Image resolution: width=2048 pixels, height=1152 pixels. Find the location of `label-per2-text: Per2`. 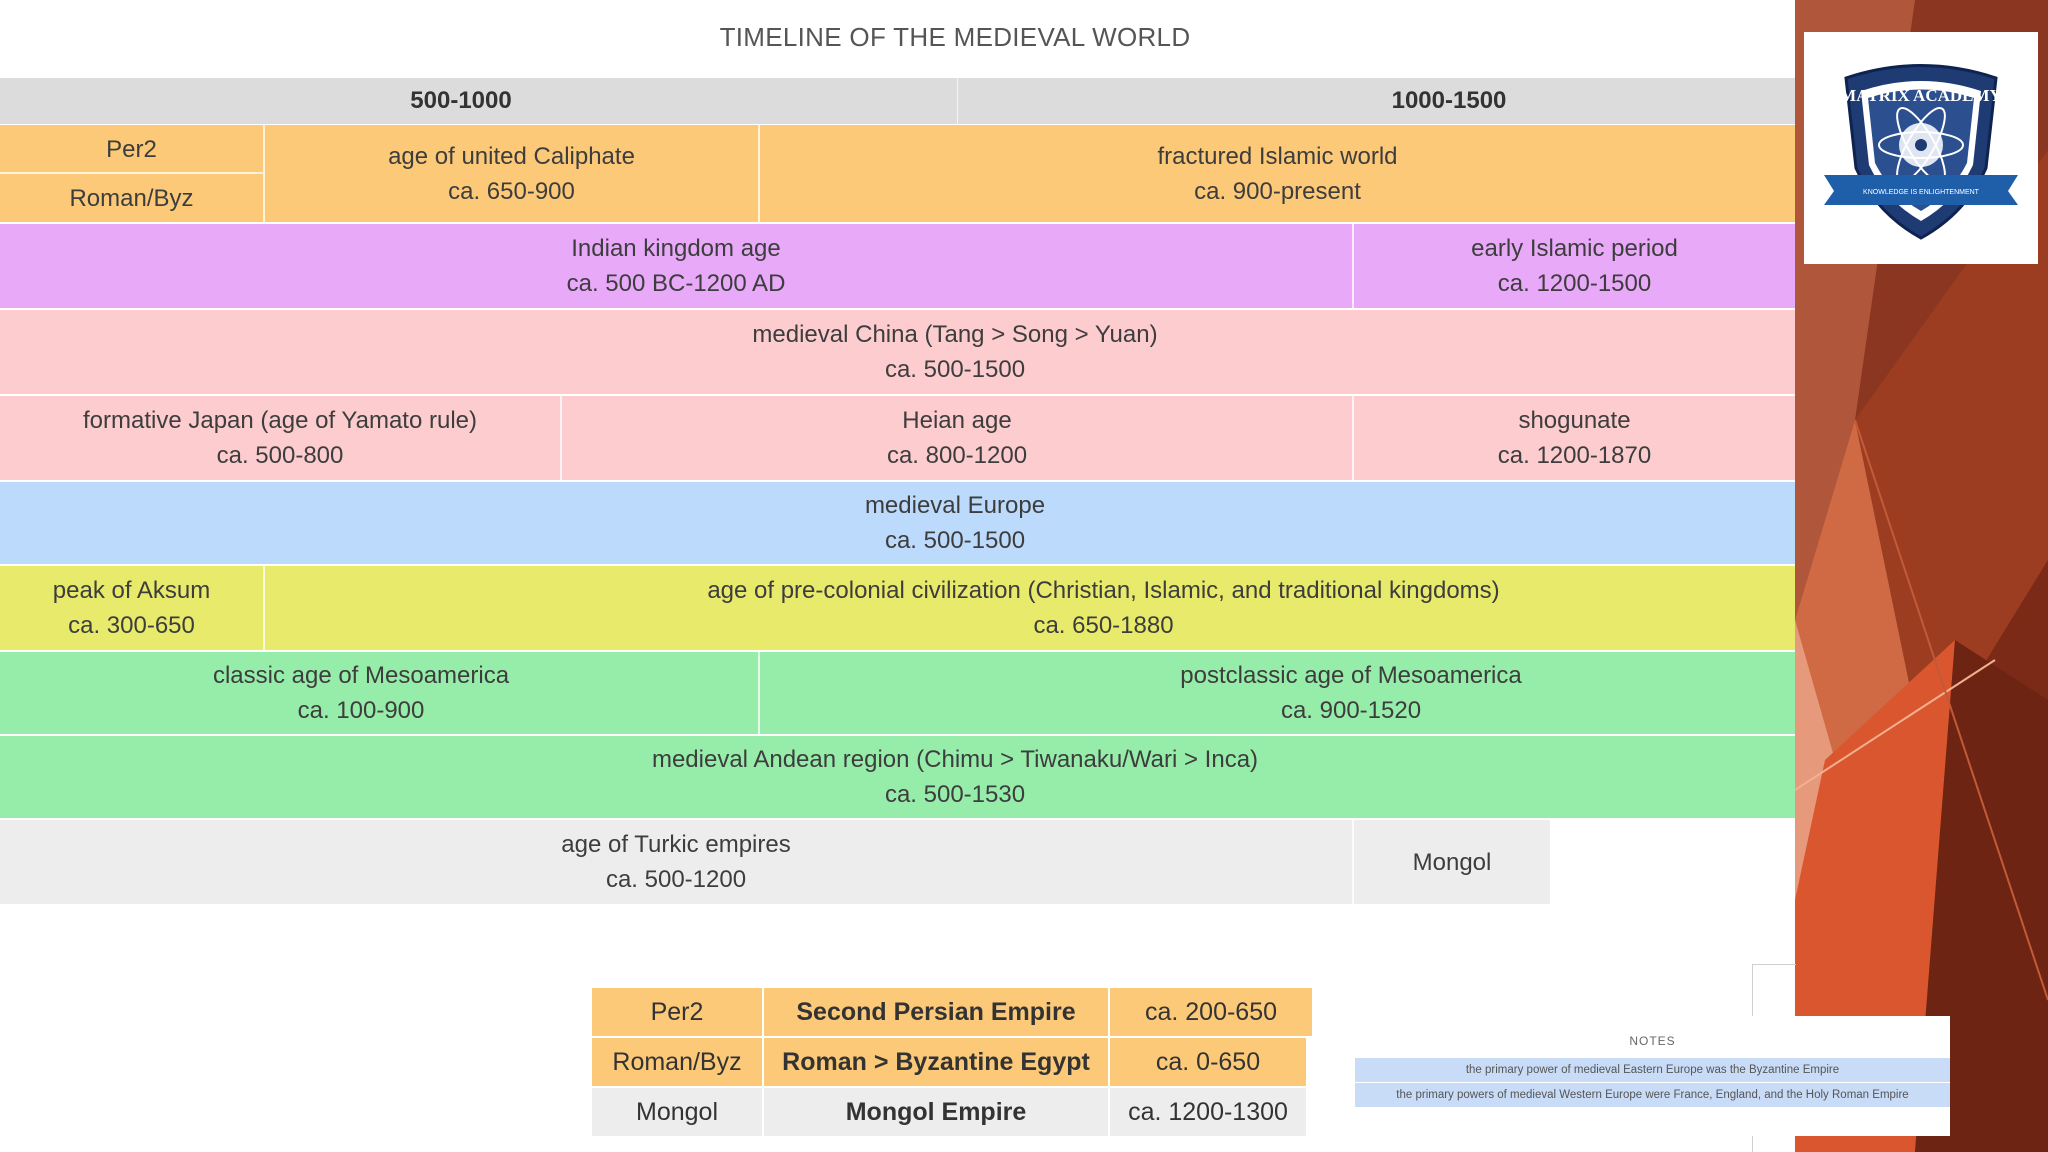

label-per2-text: Per2 is located at coordinates (131, 149).